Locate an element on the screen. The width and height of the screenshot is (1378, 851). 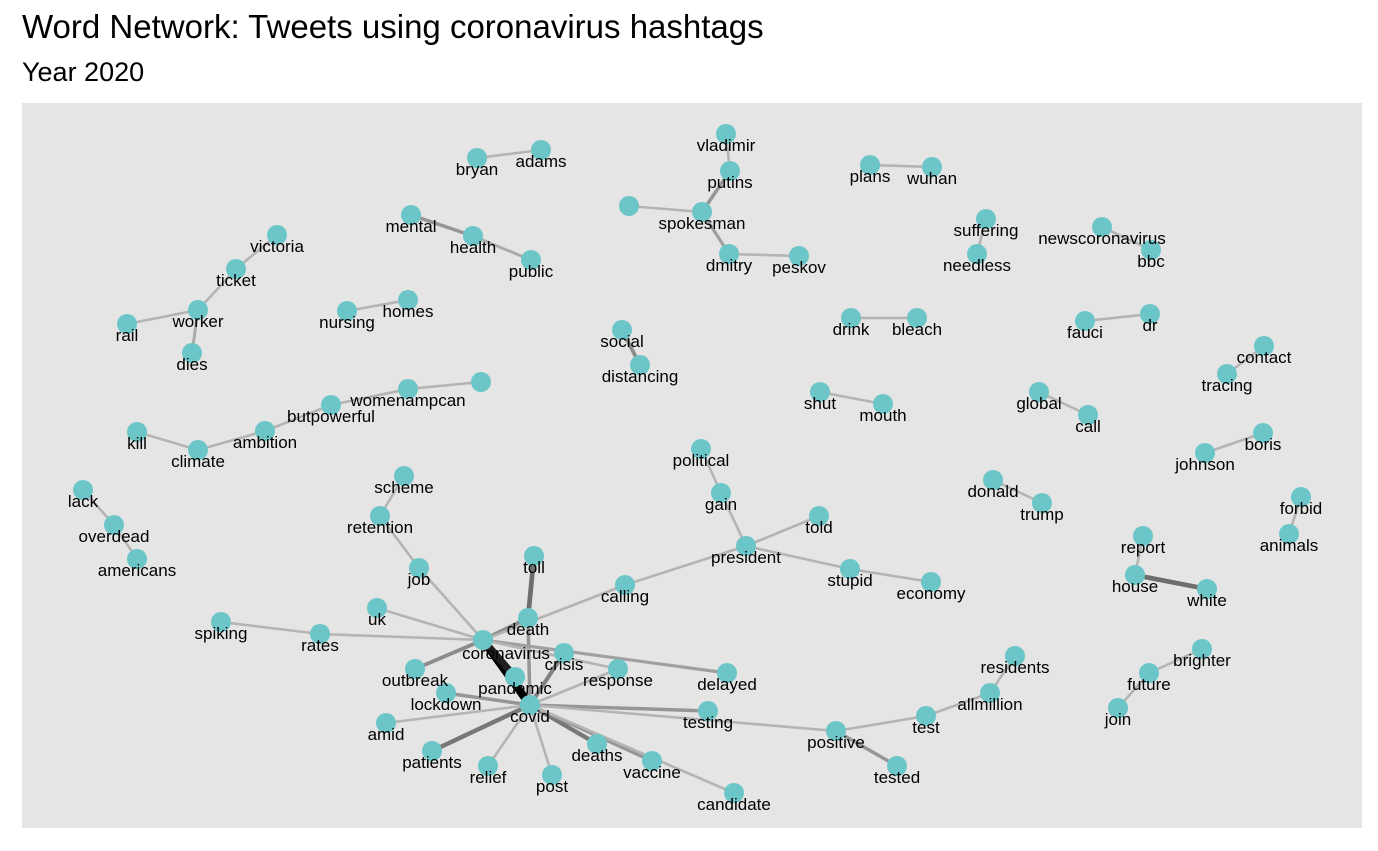
node-label-pandemic: pandemic is located at coordinates (515, 688).